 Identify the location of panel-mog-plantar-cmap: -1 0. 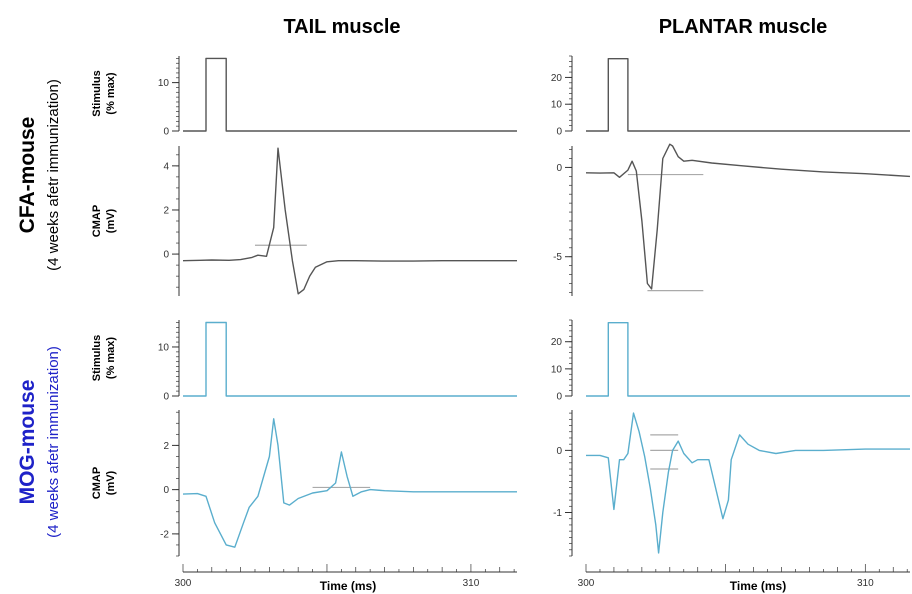
(731, 483).